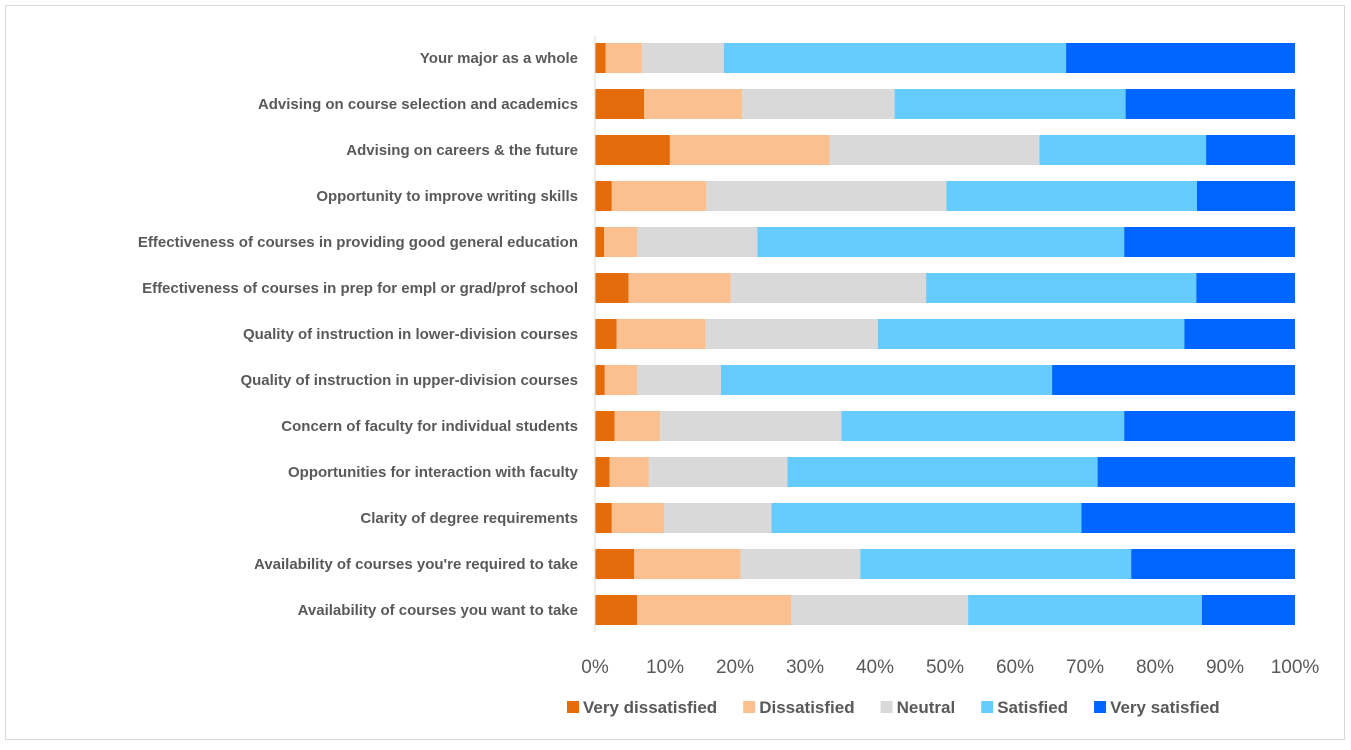 The width and height of the screenshot is (1351, 750). What do you see at coordinates (1015, 667) in the screenshot?
I see `x-tick-label: 60%` at bounding box center [1015, 667].